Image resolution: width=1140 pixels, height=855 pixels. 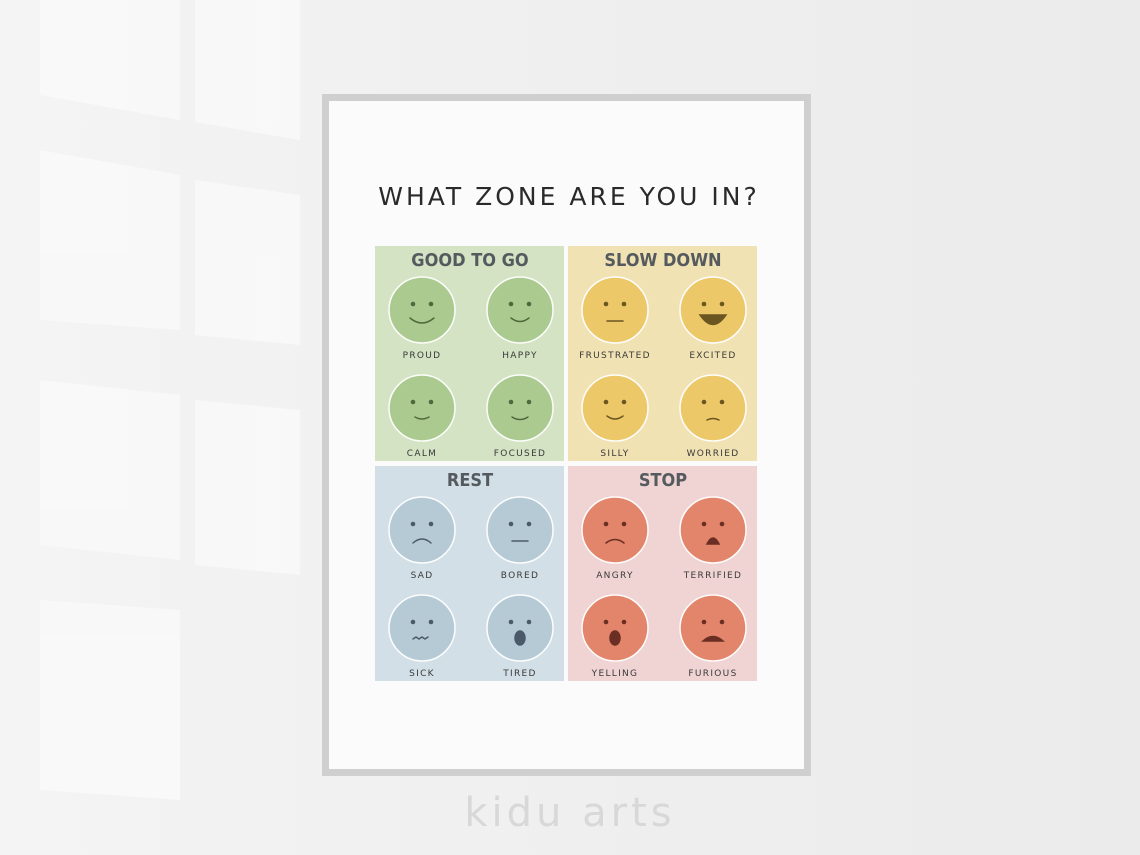 I want to click on emotion-label: SAD, so click(x=422, y=576).